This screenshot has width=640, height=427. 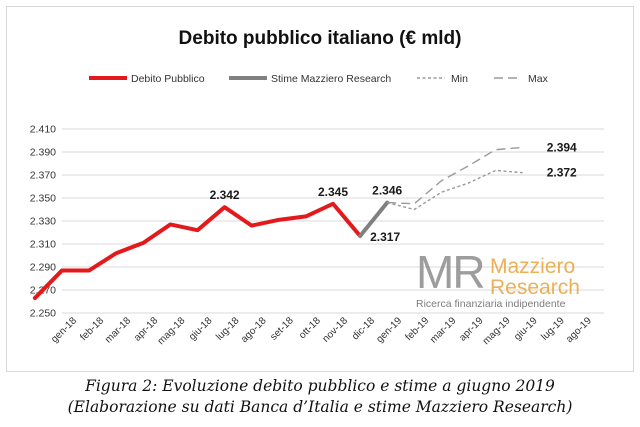 I want to click on x-tick-label: mar-19, so click(x=443, y=330).